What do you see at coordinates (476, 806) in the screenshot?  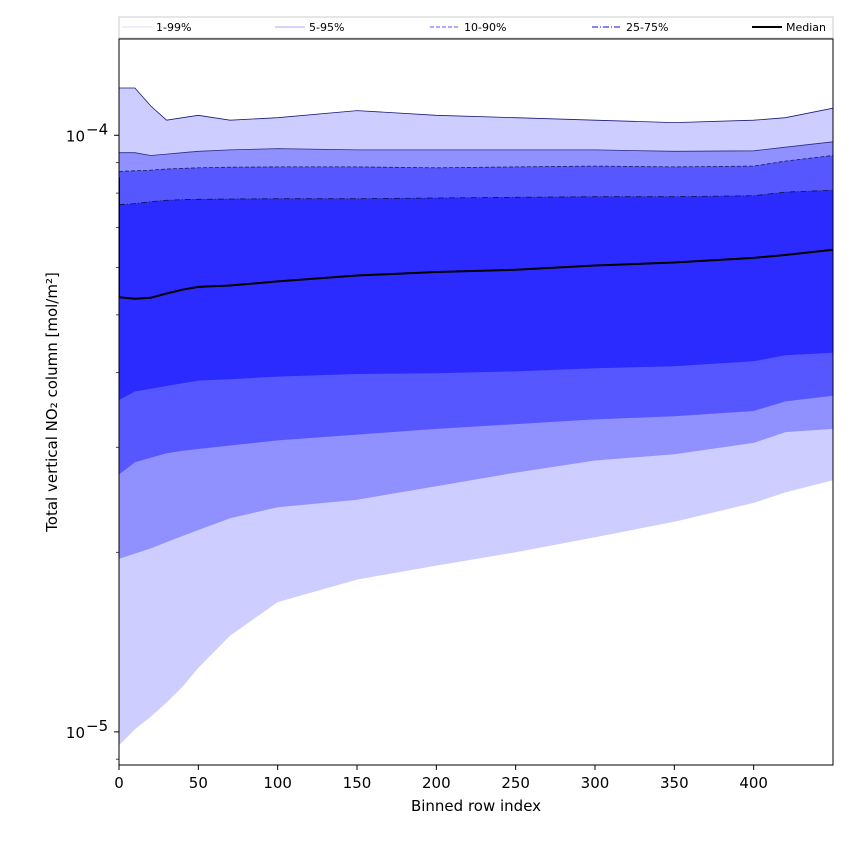 I see `x-axis-label: Binned row index` at bounding box center [476, 806].